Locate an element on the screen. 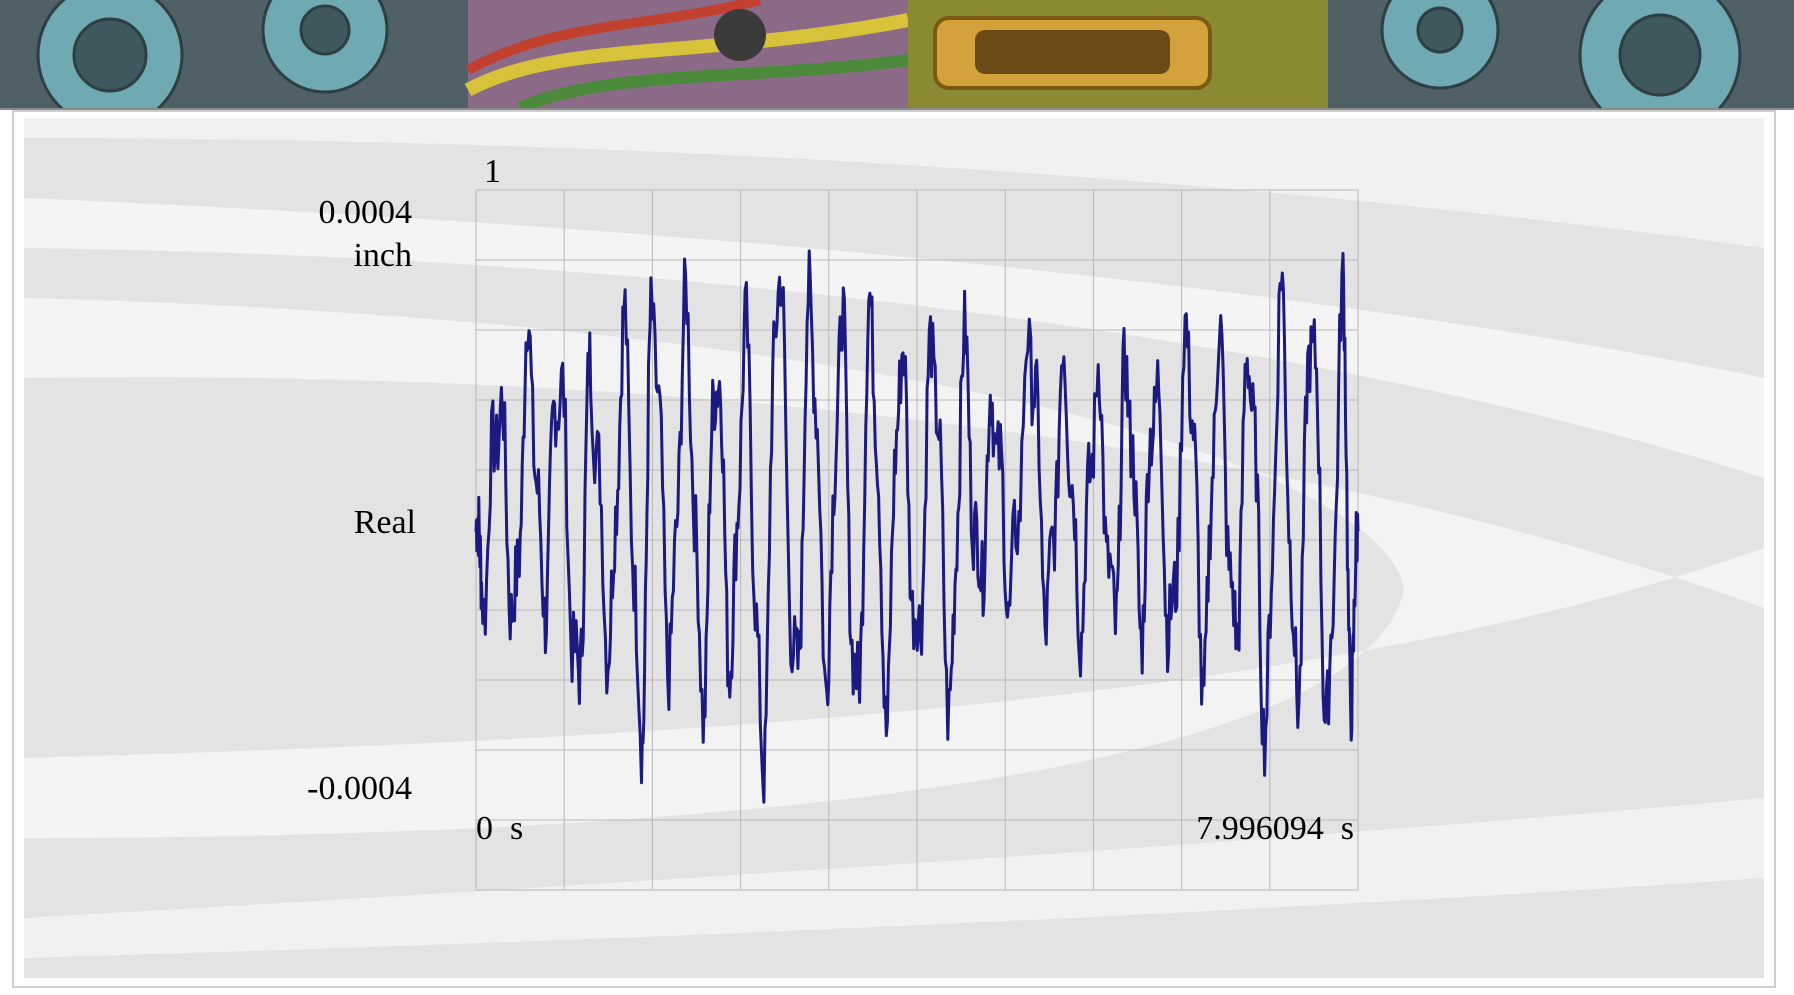 Image resolution: width=1794 pixels, height=995 pixels. y-max-tick-label: 0.0004 is located at coordinates (365, 212).